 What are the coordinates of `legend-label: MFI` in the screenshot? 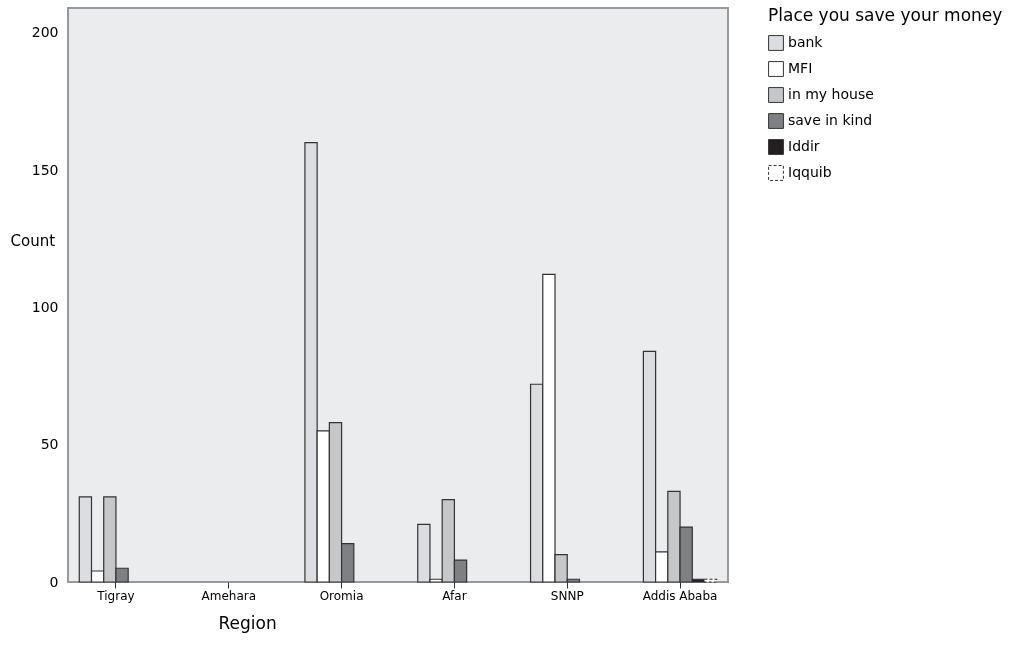 It's located at (800, 68).